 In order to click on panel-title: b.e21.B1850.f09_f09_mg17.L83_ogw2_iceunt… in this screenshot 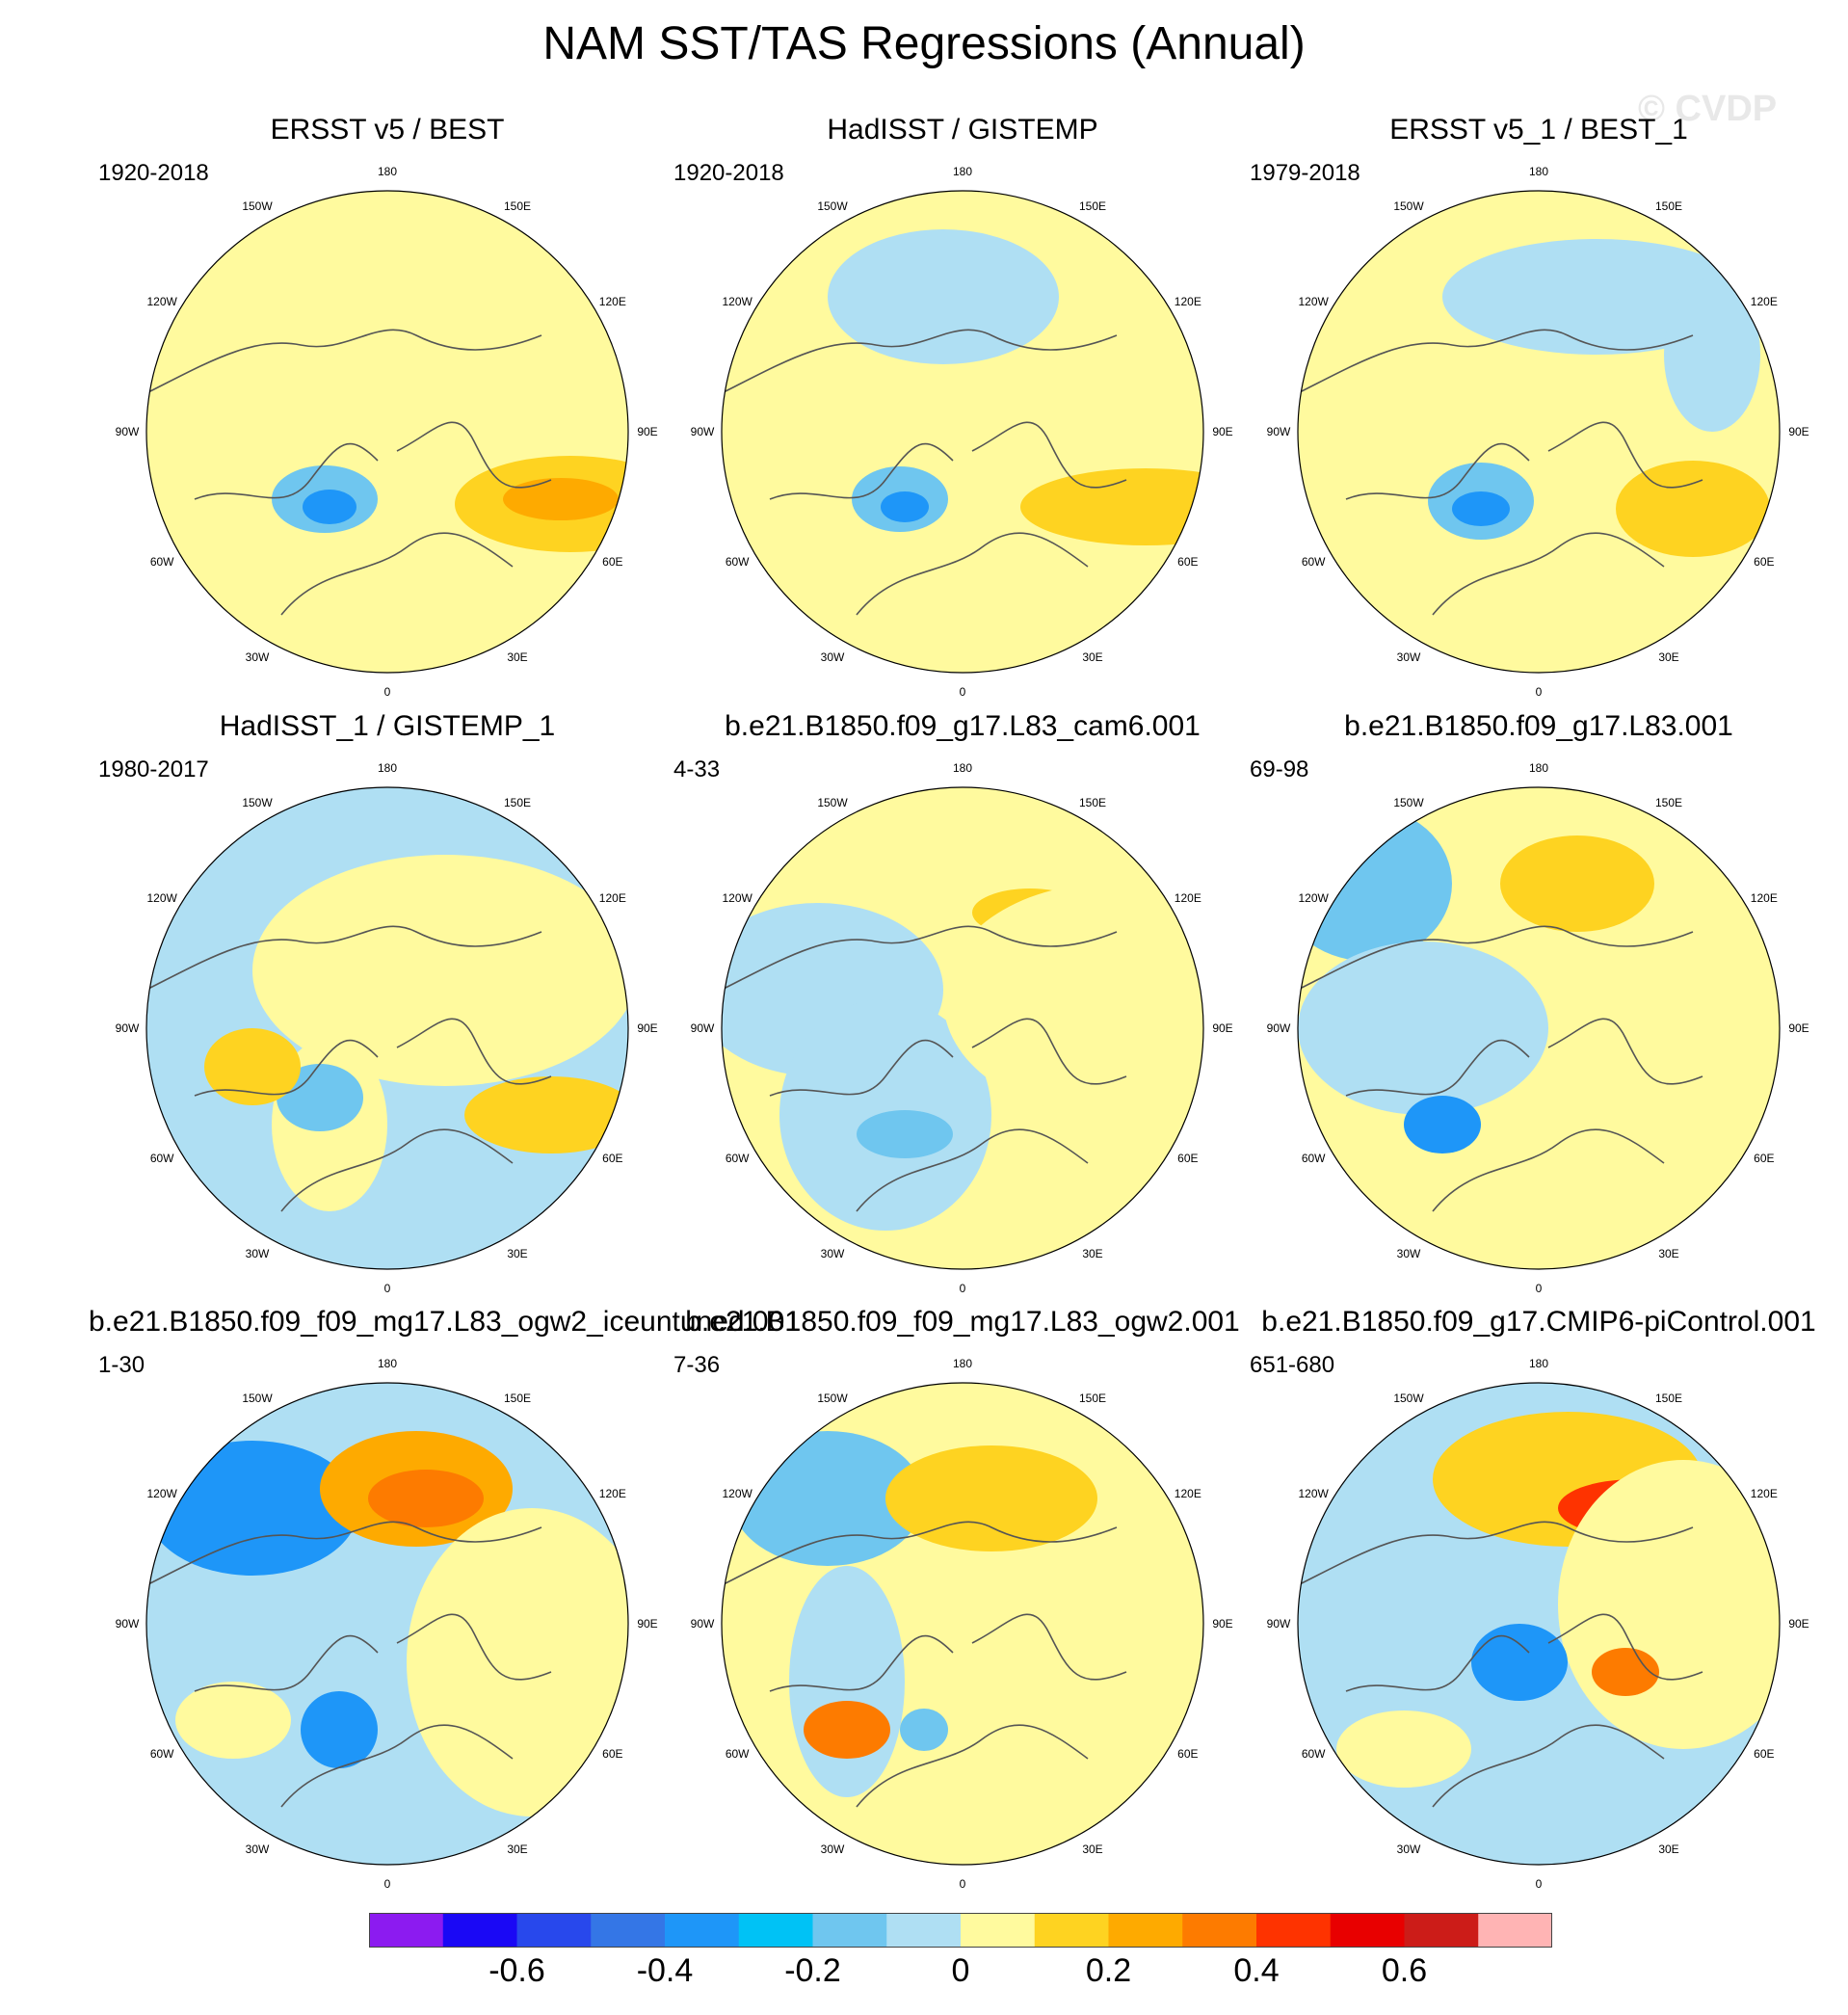, I will do `click(445, 1322)`.